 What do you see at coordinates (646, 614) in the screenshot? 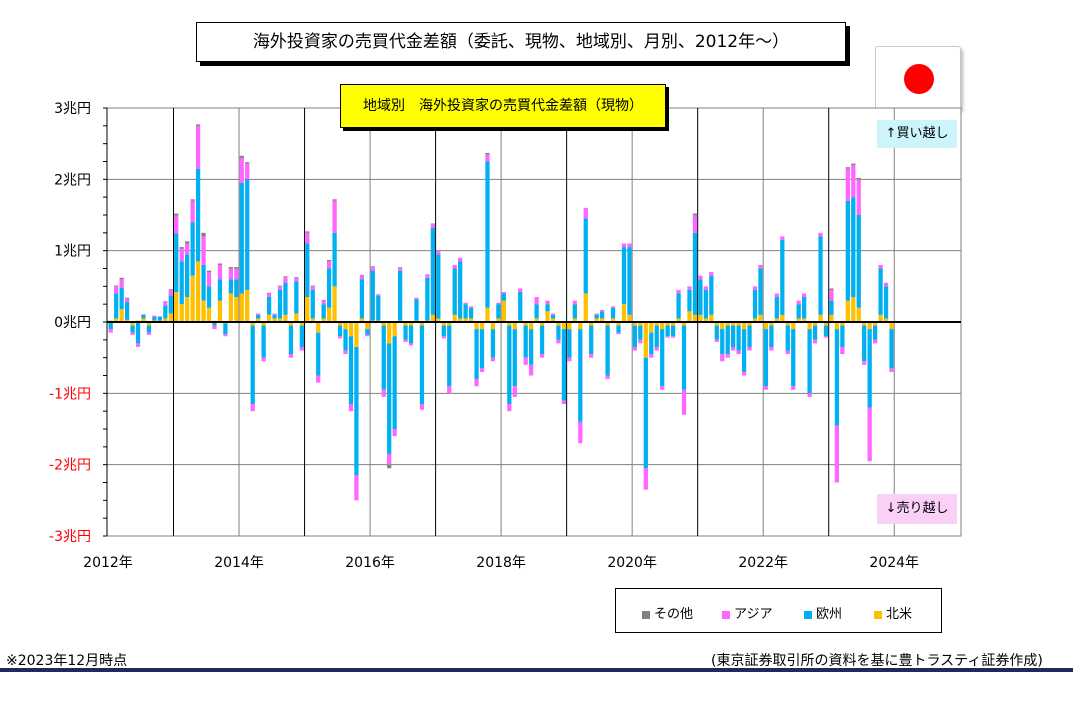
I see `legend-swatch-other` at bounding box center [646, 614].